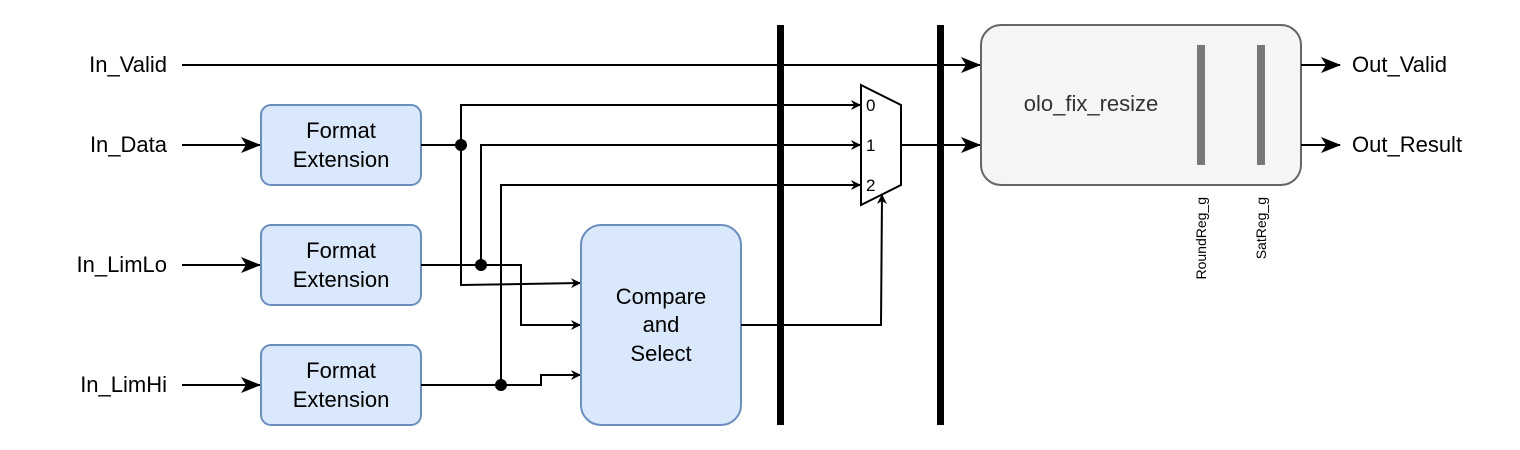 The width and height of the screenshot is (1520, 450). Describe the element at coordinates (881, 145) in the screenshot. I see `multiplexer: 0 1 2` at that location.